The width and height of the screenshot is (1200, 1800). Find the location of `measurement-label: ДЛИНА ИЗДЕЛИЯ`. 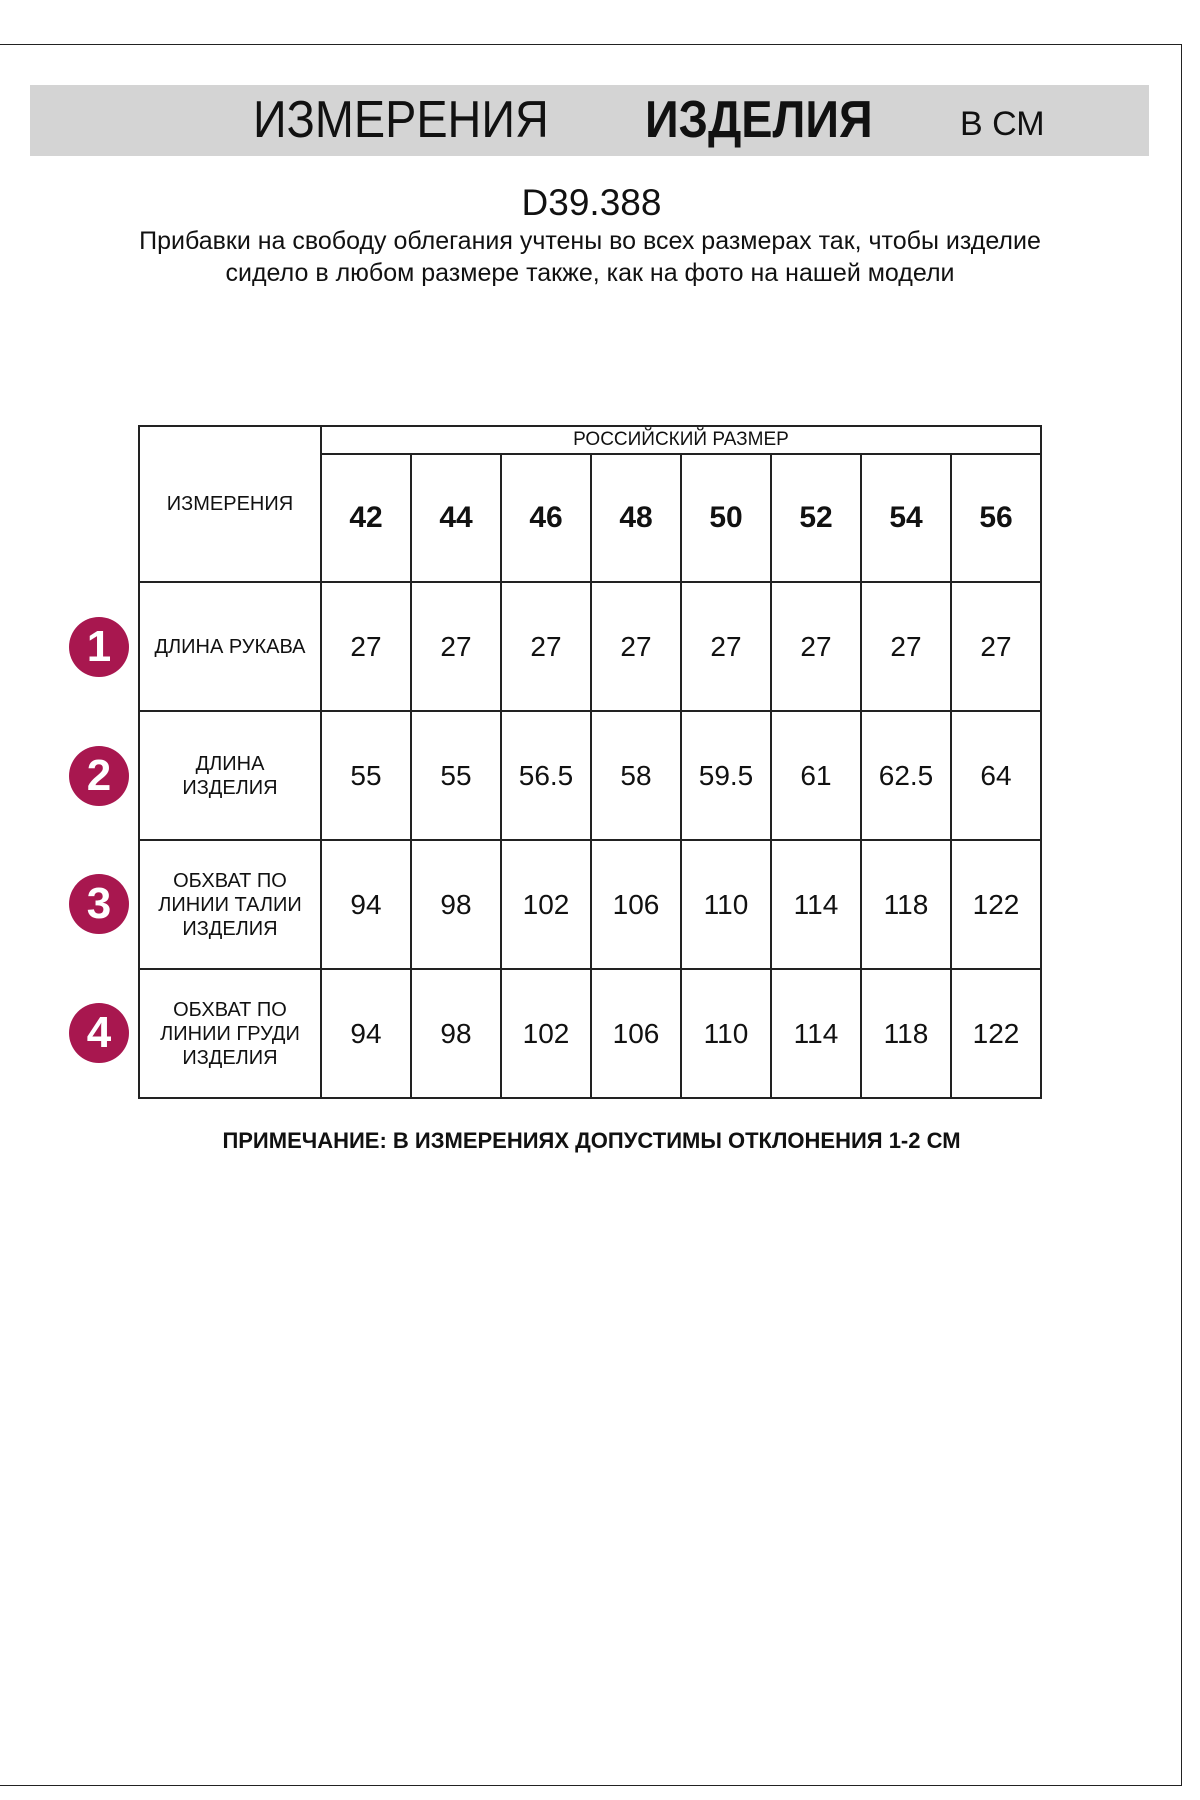

measurement-label: ДЛИНА ИЗДЕЛИЯ is located at coordinates (230, 775).